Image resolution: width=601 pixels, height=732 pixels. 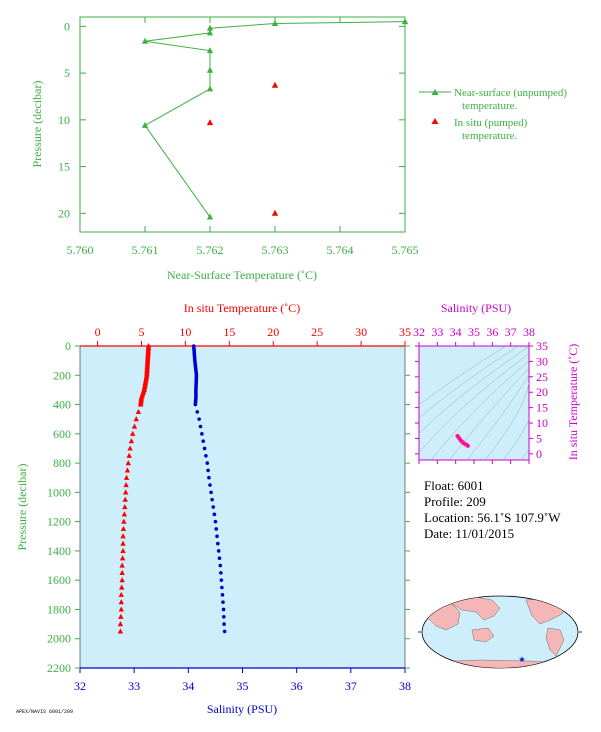 What do you see at coordinates (511, 332) in the screenshot?
I see `ts-x-tick-label: 37` at bounding box center [511, 332].